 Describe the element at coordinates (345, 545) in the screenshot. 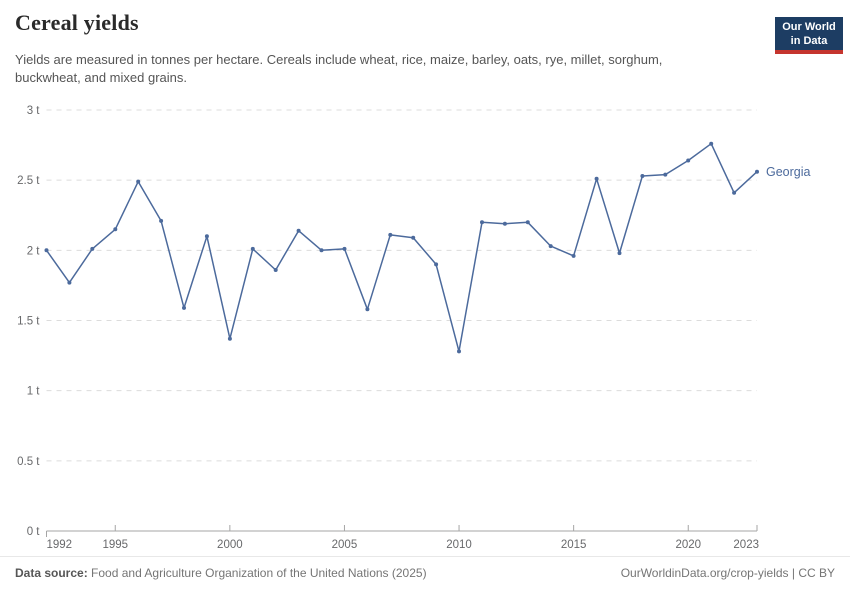

I see `x-tick-label: 2005` at that location.